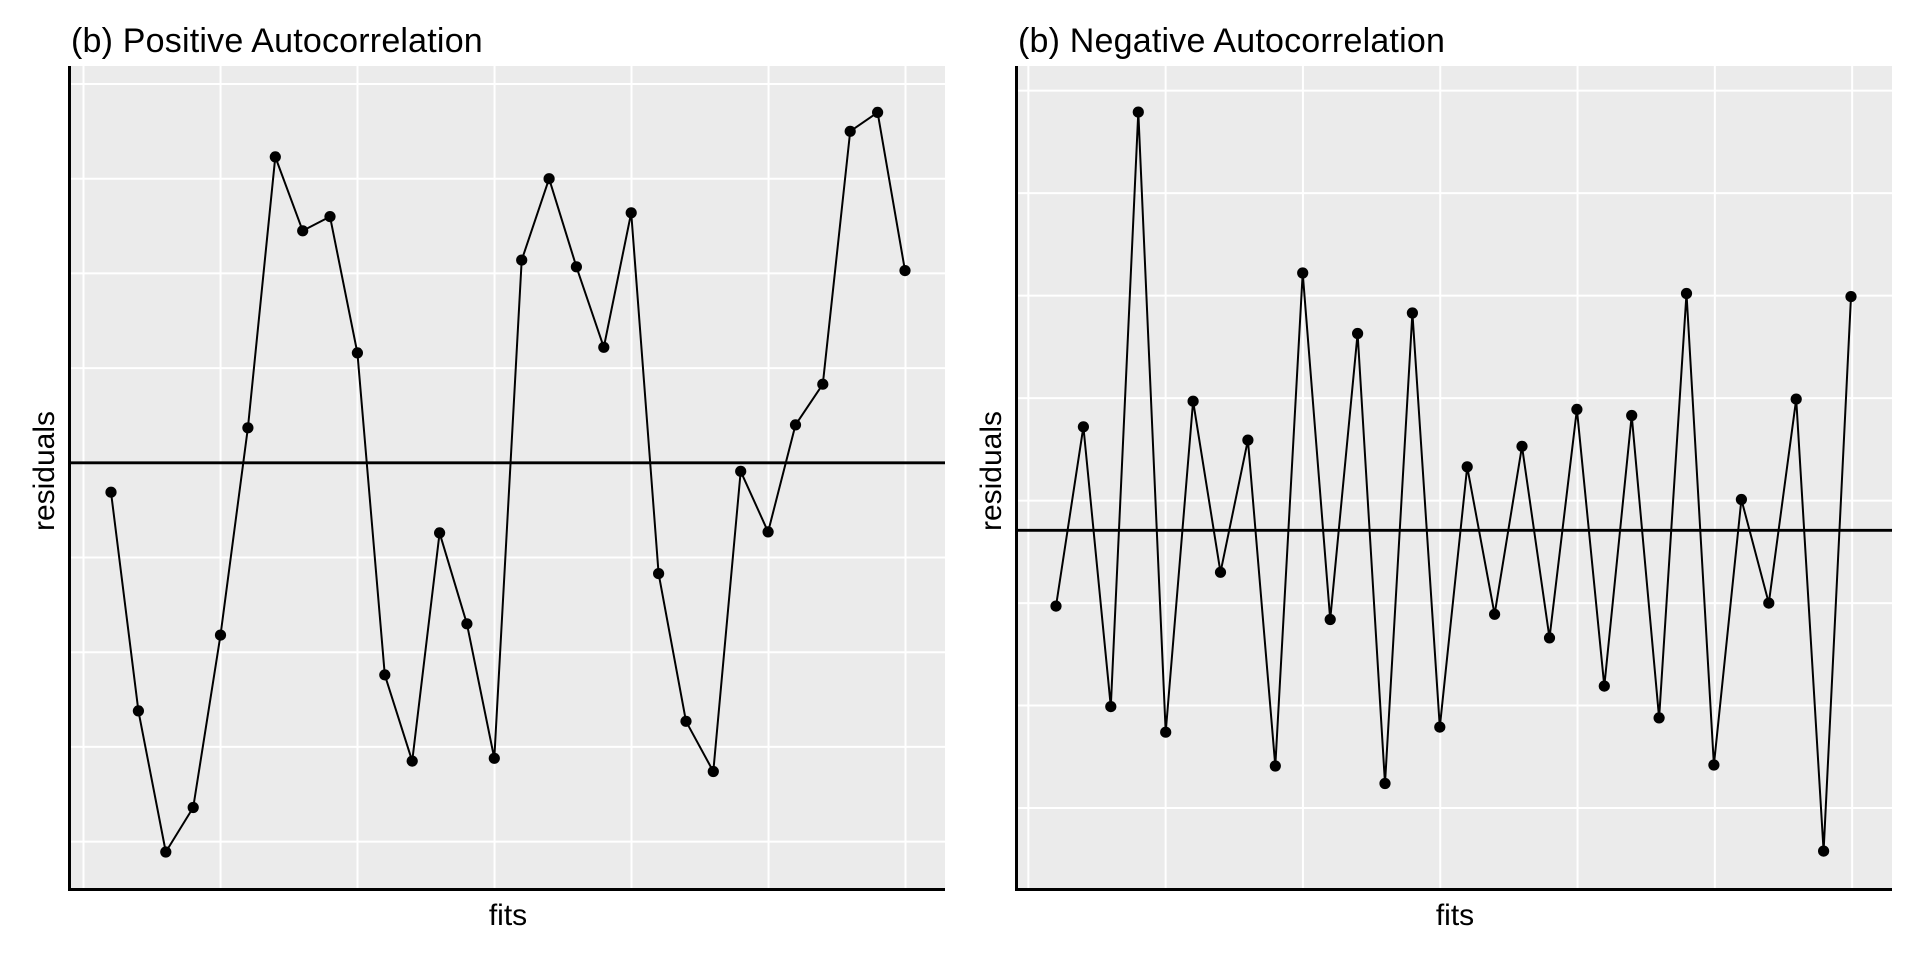 The image size is (1920, 960). What do you see at coordinates (1232, 41) in the screenshot?
I see `chart-title: (b) Negative Autocorrelation` at bounding box center [1232, 41].